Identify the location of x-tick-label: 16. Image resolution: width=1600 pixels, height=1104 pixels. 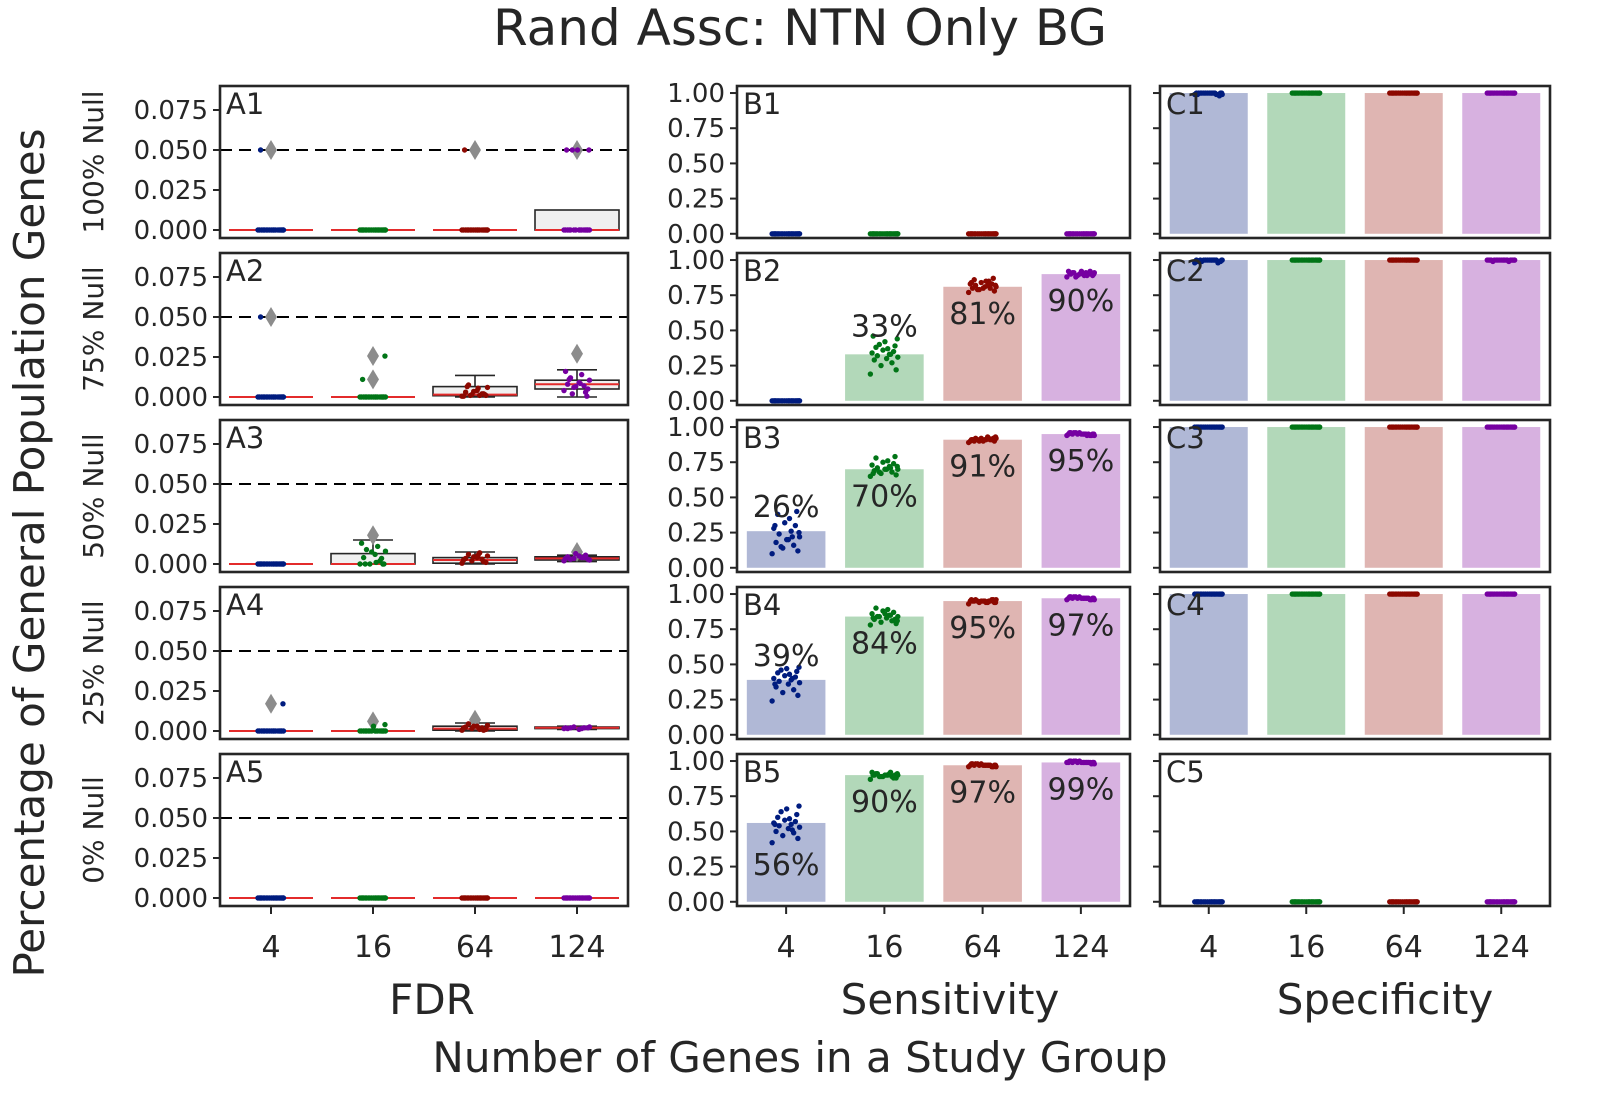
(1306, 947).